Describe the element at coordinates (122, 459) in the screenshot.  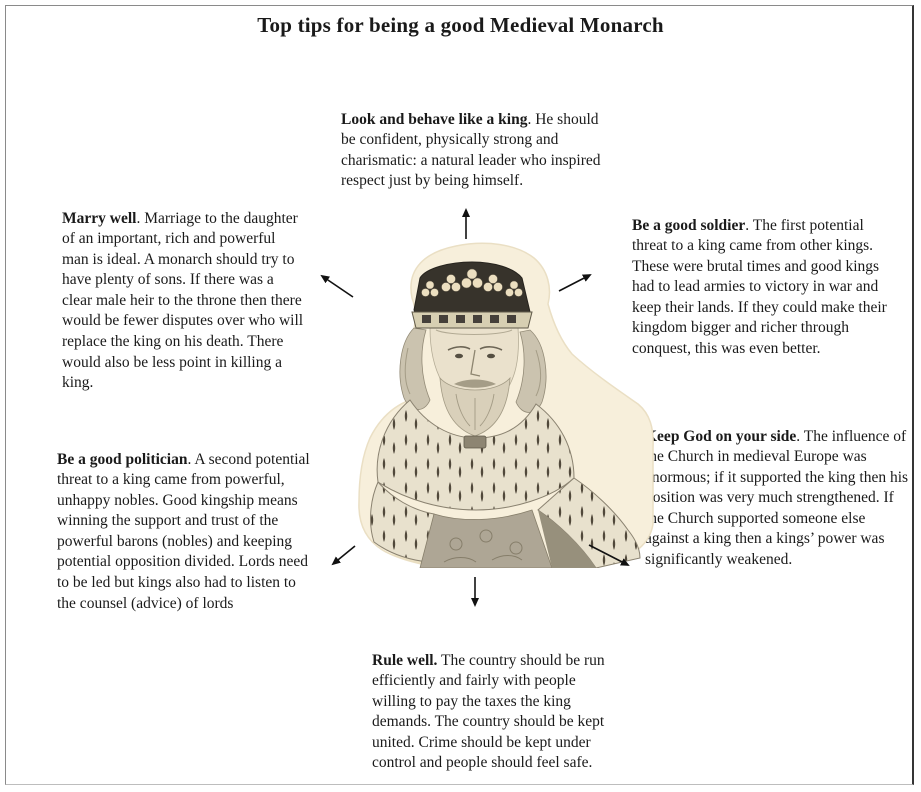
I see `tip-lead: Be a good politician` at that location.